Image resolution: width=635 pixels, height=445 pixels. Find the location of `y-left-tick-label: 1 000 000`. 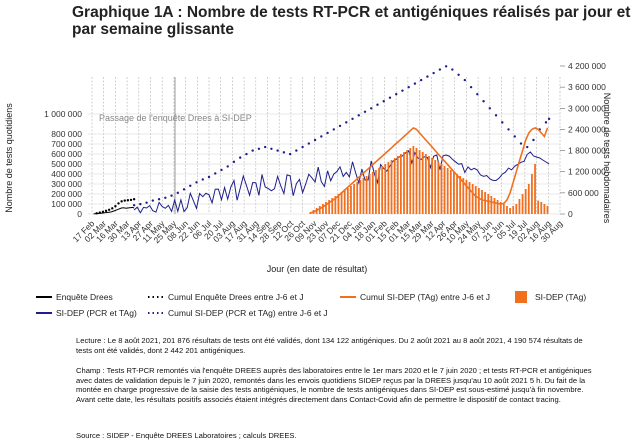

y-left-tick-label: 1 000 000 is located at coordinates (63, 114).